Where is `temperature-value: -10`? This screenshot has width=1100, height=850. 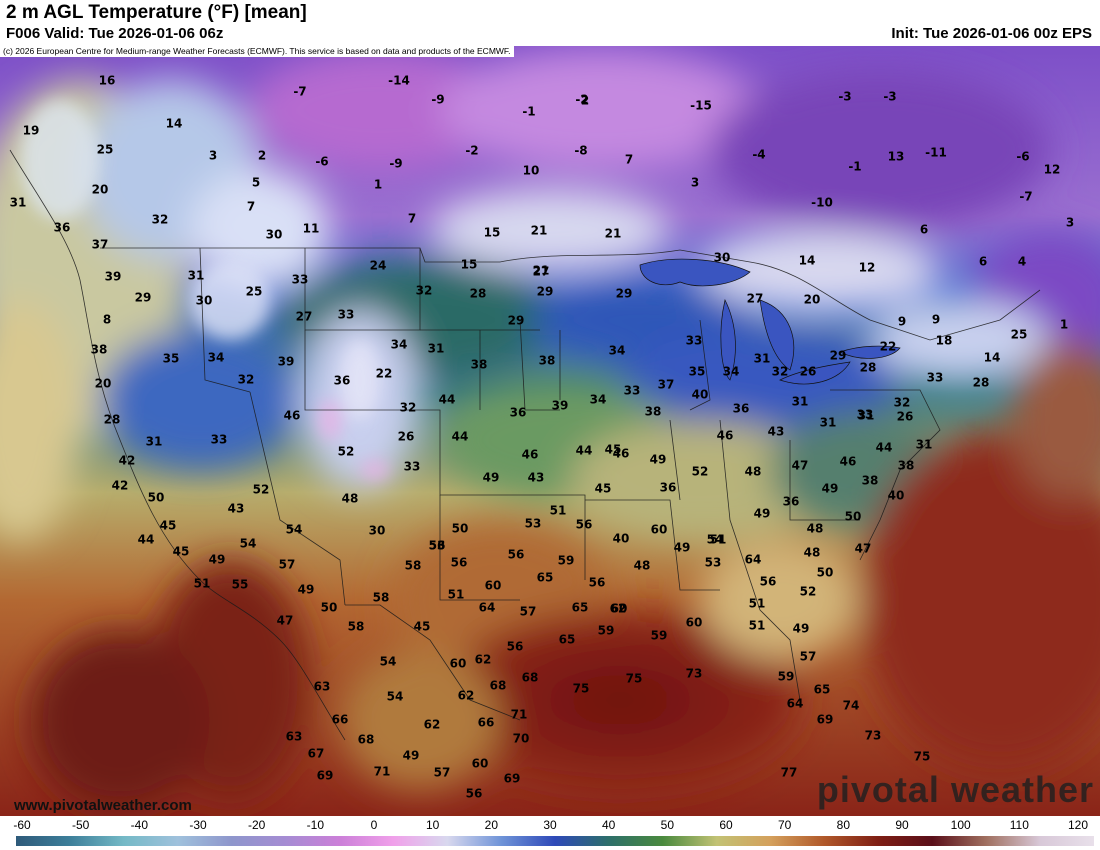
temperature-value: -10 is located at coordinates (822, 203).